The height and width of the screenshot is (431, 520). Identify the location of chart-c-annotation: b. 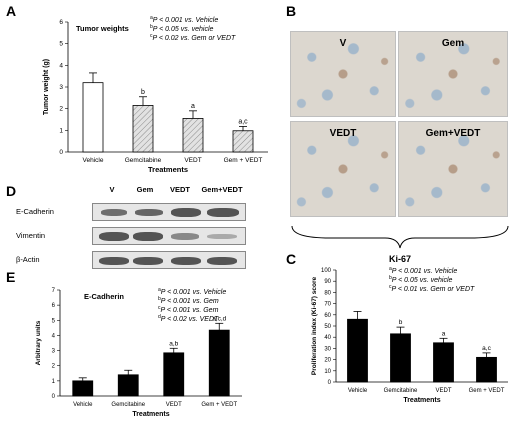
(401, 322).